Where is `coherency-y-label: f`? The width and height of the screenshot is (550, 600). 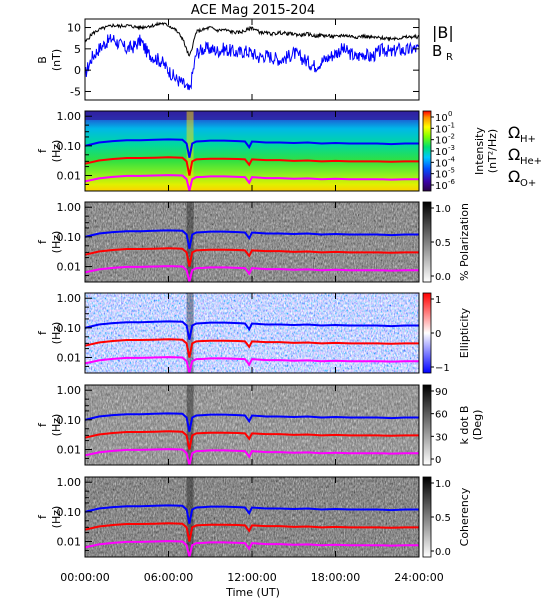
coherency-y-label: f is located at coordinates (42, 516).